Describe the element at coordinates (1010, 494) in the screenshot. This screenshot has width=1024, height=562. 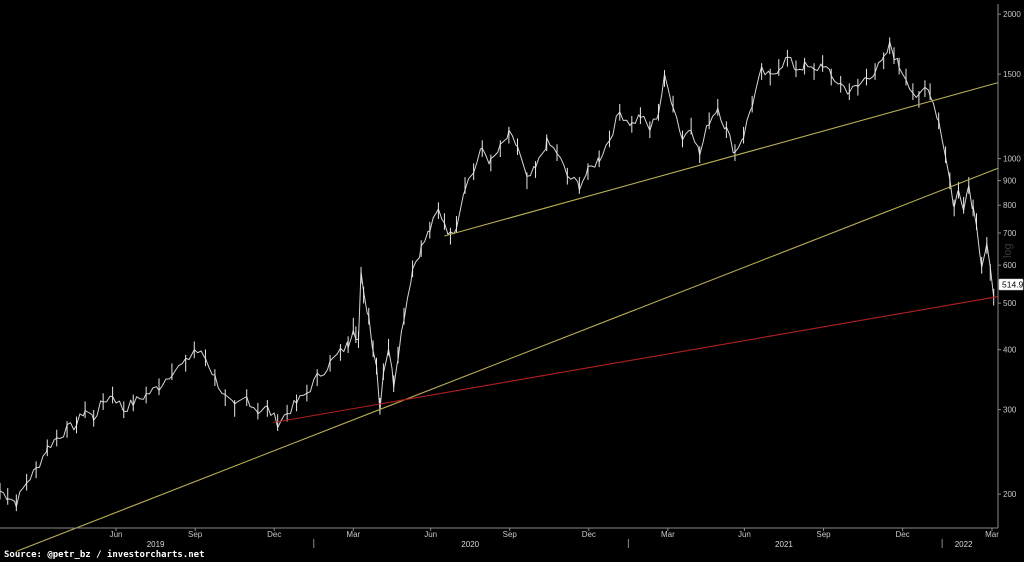
I see `y-tick-label: 200` at that location.